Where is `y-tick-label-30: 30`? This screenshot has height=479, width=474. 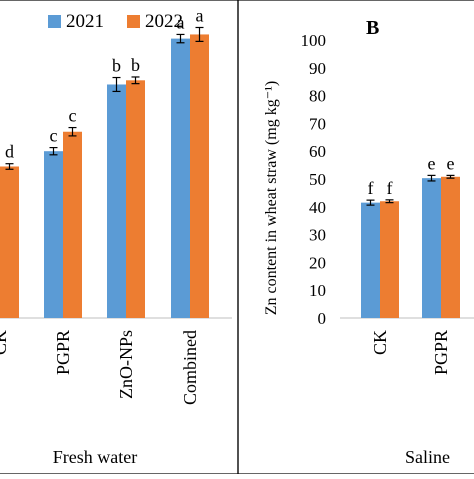 y-tick-label-30: 30 is located at coordinates (317, 235).